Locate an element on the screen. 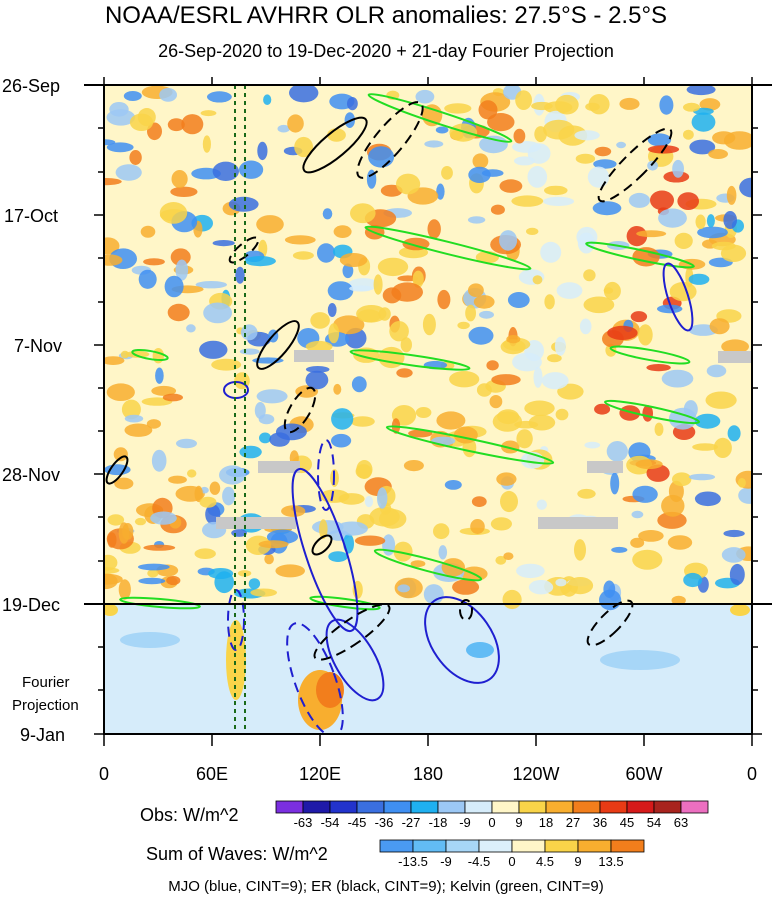 This screenshot has width=772, height=900. obs-colorbar-tick-label: 45 is located at coordinates (627, 822).